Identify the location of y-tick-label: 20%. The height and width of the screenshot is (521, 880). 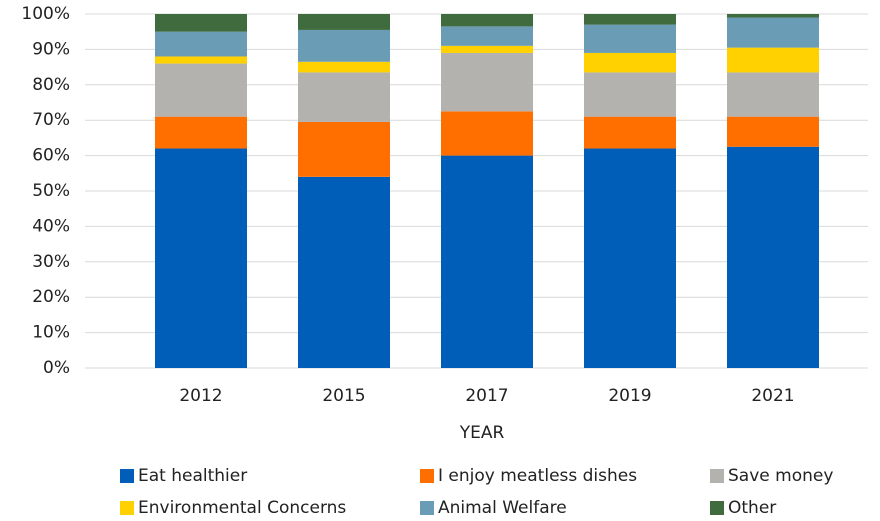
(51, 297).